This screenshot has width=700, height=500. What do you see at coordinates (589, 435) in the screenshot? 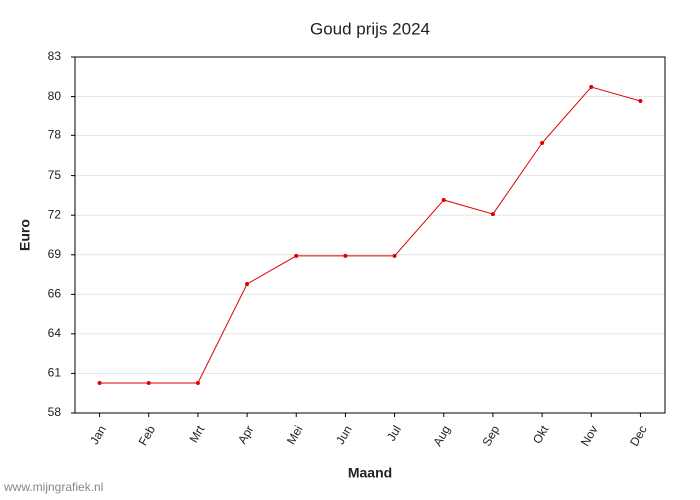
I see `x-tick-label: Nov` at bounding box center [589, 435].